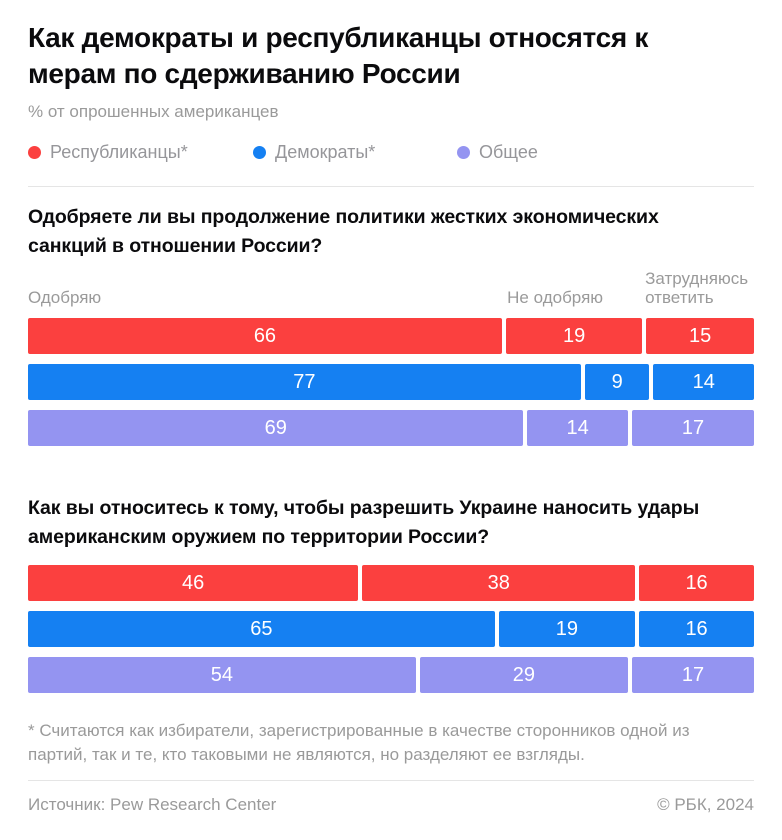 This screenshot has width=782, height=840. I want to click on bar-segment: 15, so click(700, 336).